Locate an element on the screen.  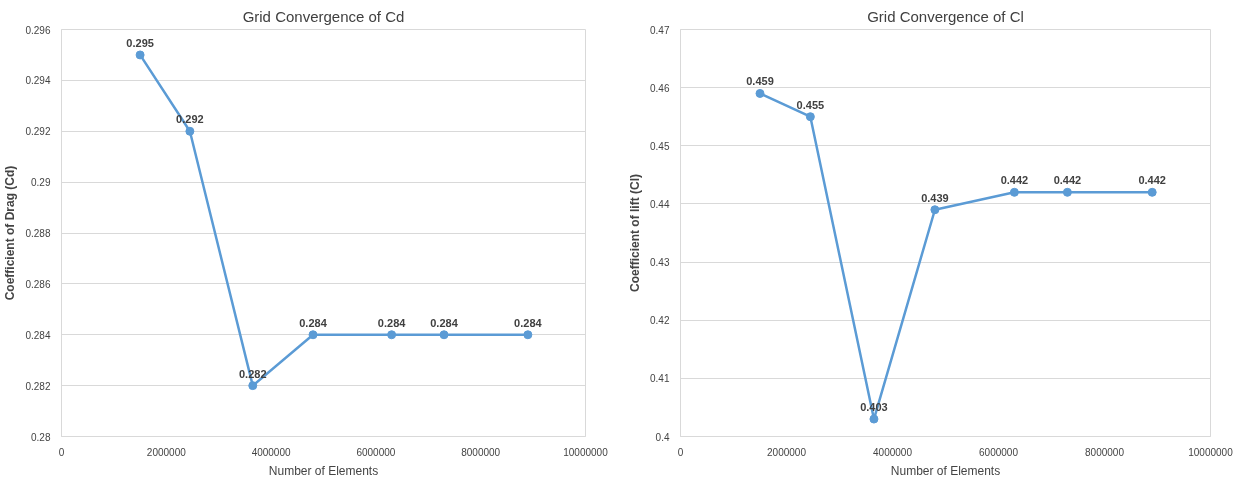
chart-title: Grid Convergence of Cl is located at coordinates (945, 16).